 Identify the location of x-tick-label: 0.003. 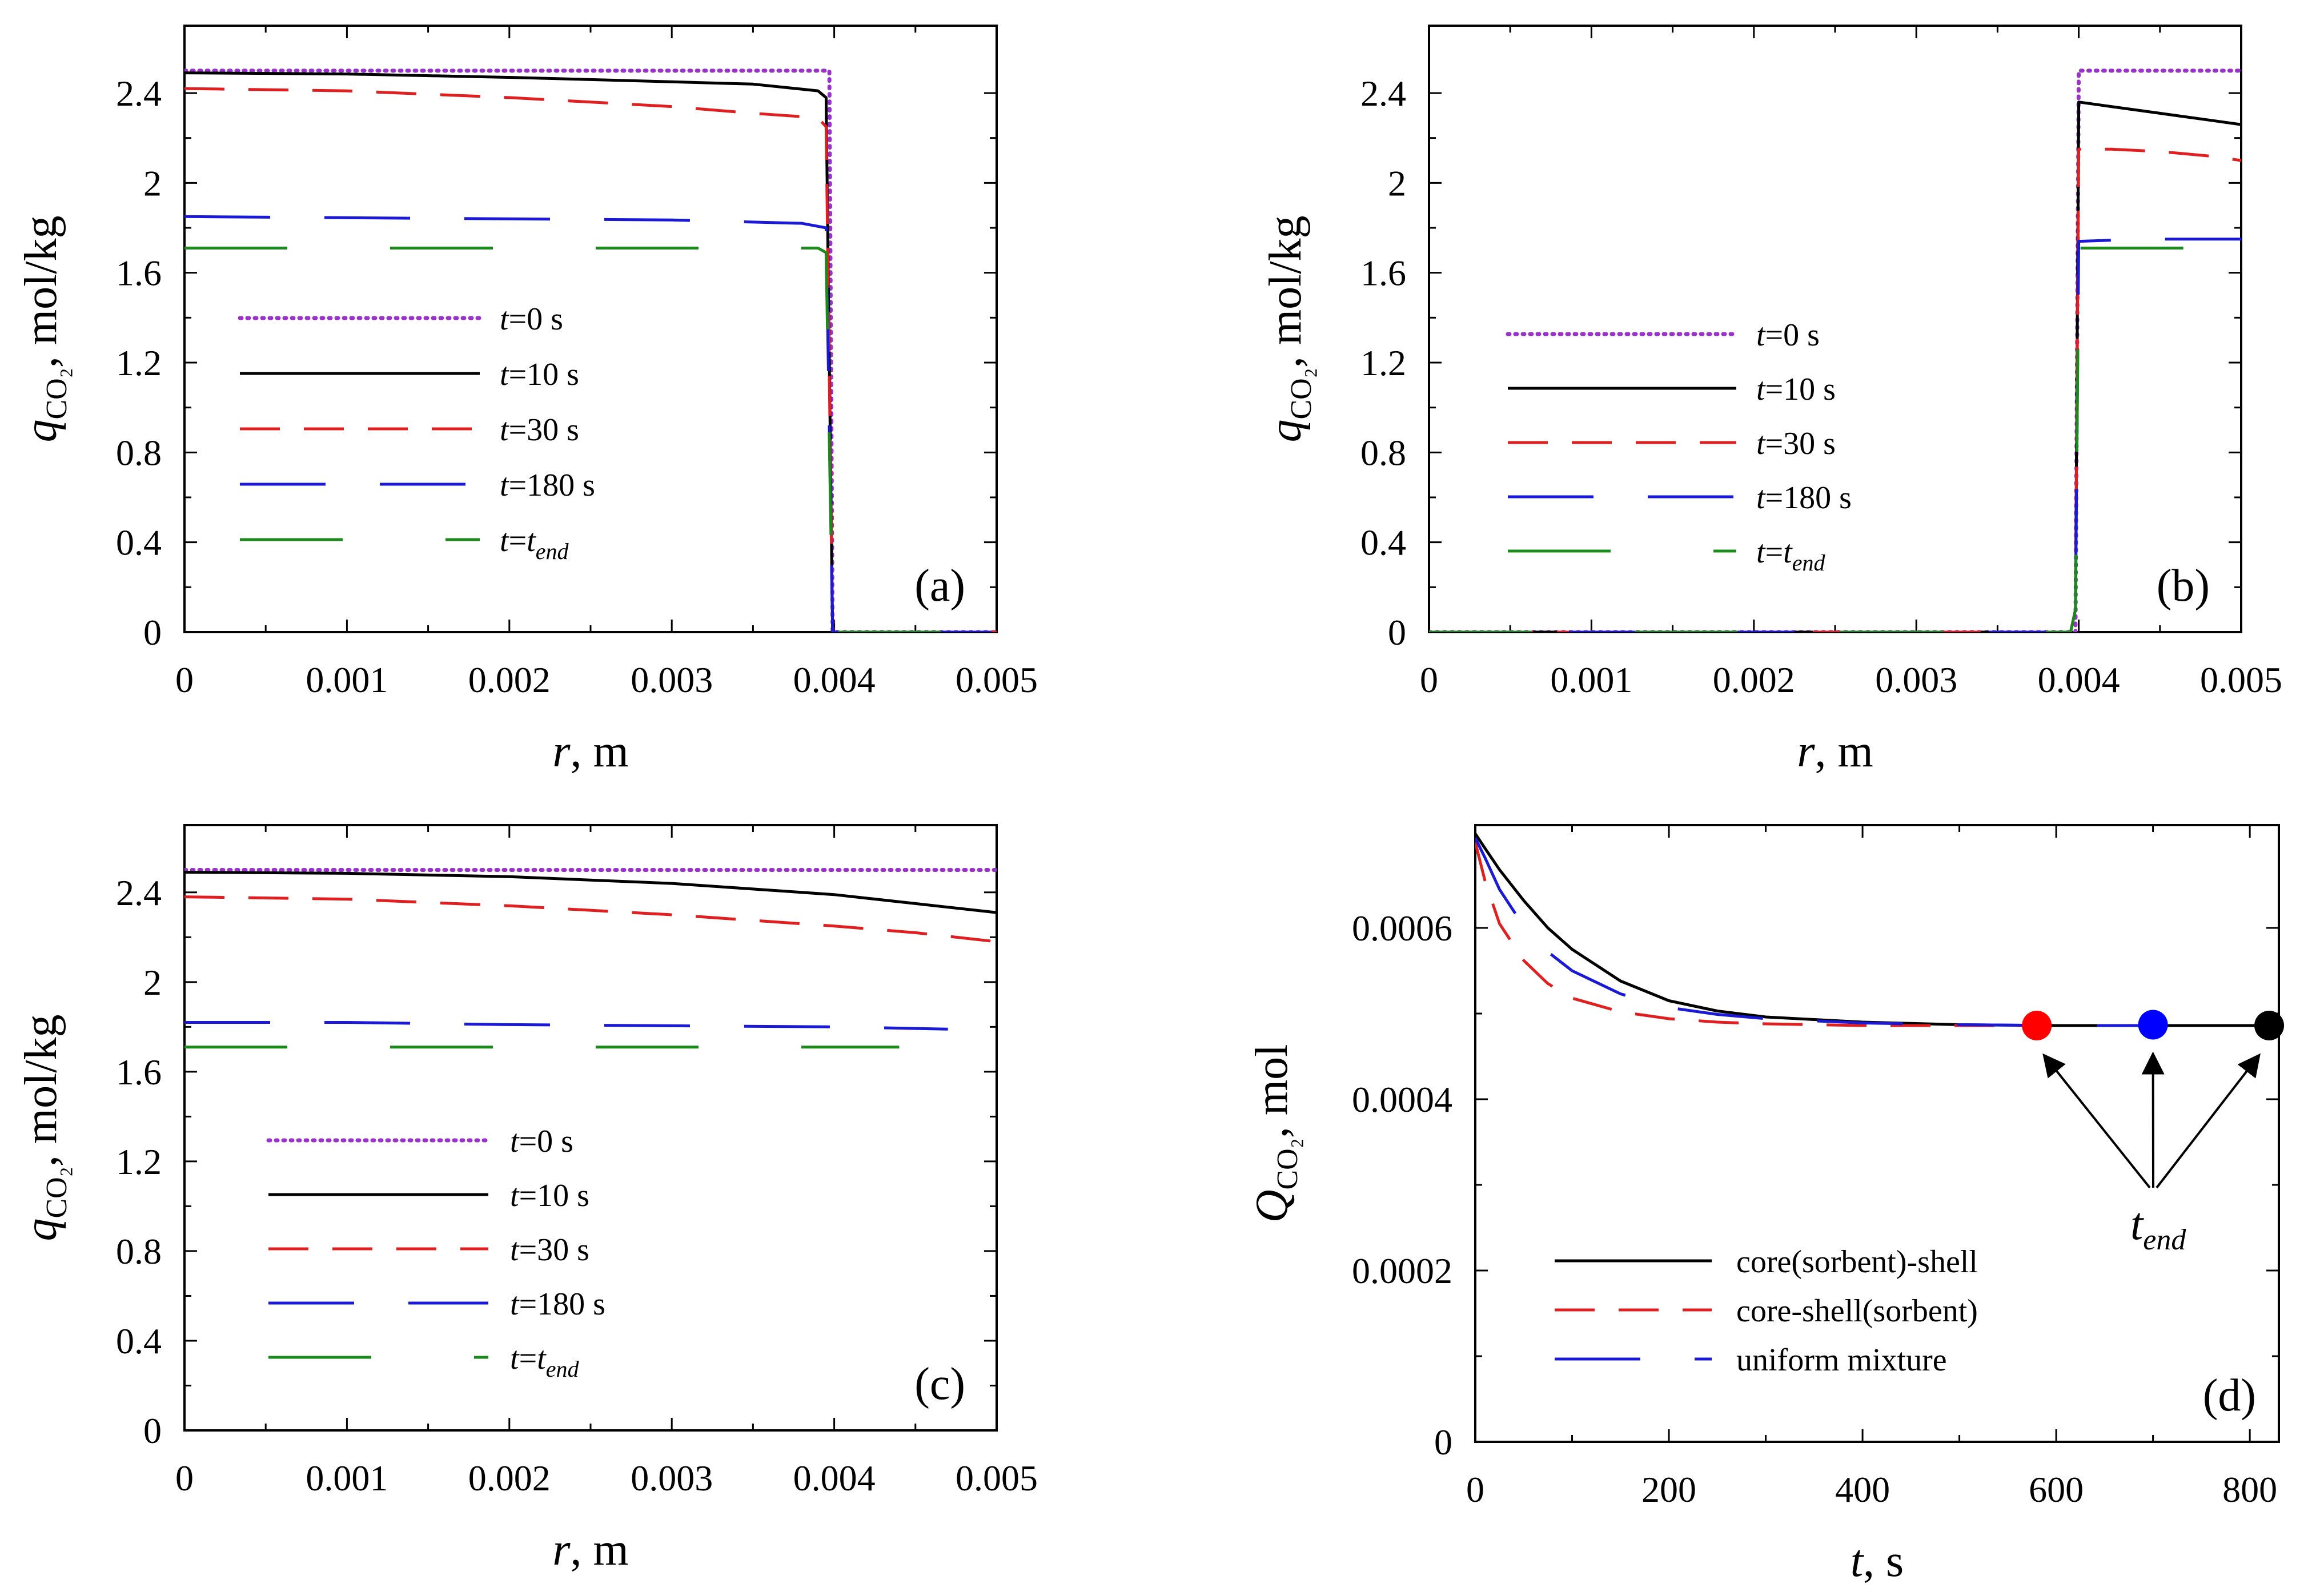
(672, 1478).